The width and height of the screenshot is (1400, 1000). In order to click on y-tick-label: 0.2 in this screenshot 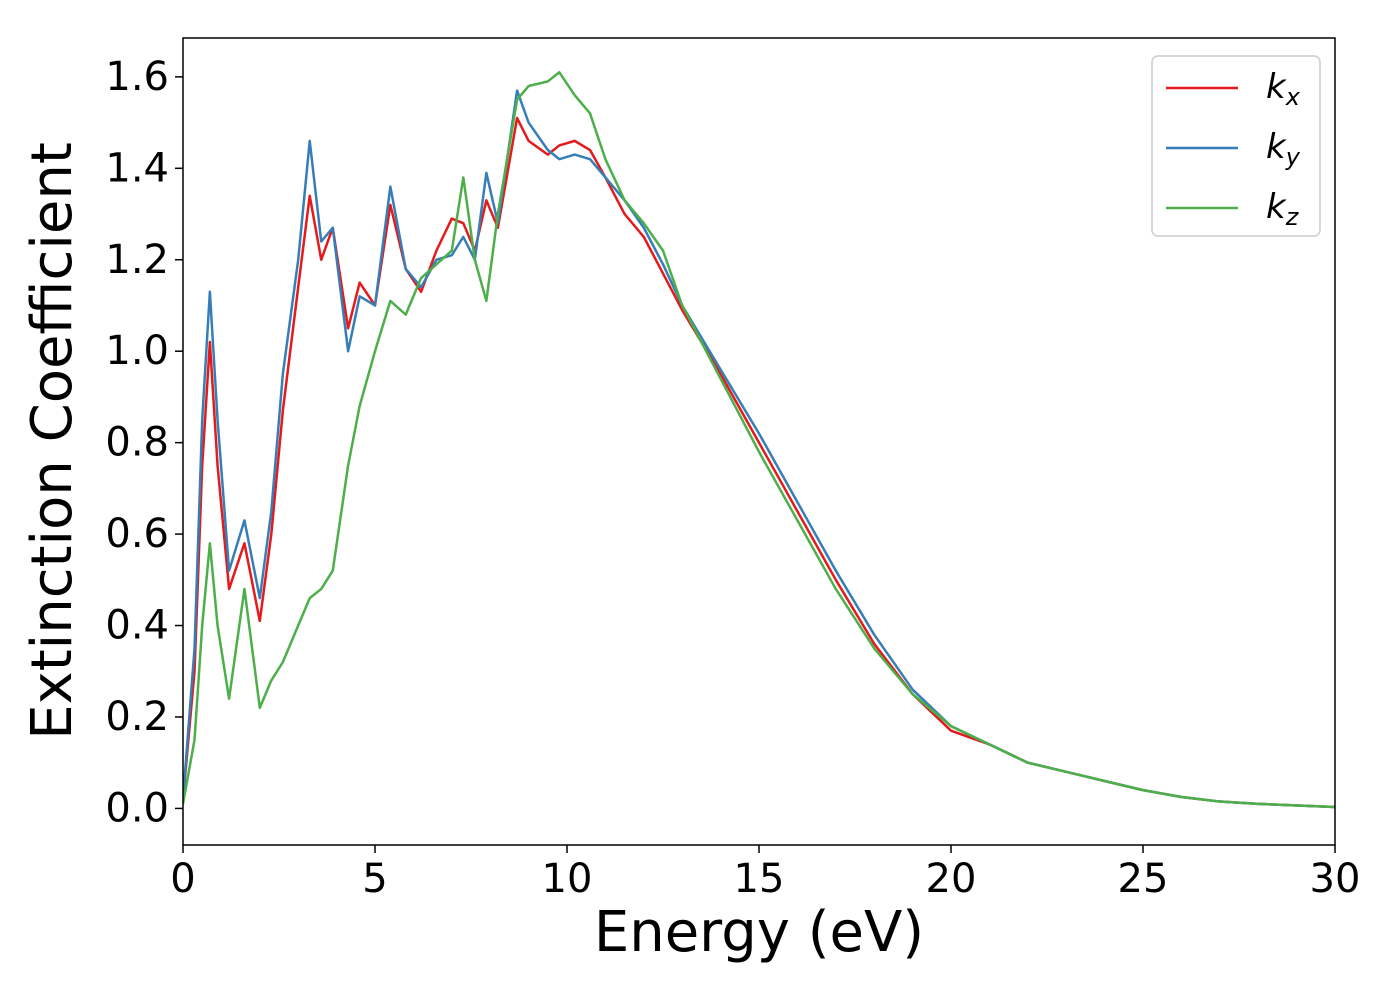, I will do `click(137, 717)`.